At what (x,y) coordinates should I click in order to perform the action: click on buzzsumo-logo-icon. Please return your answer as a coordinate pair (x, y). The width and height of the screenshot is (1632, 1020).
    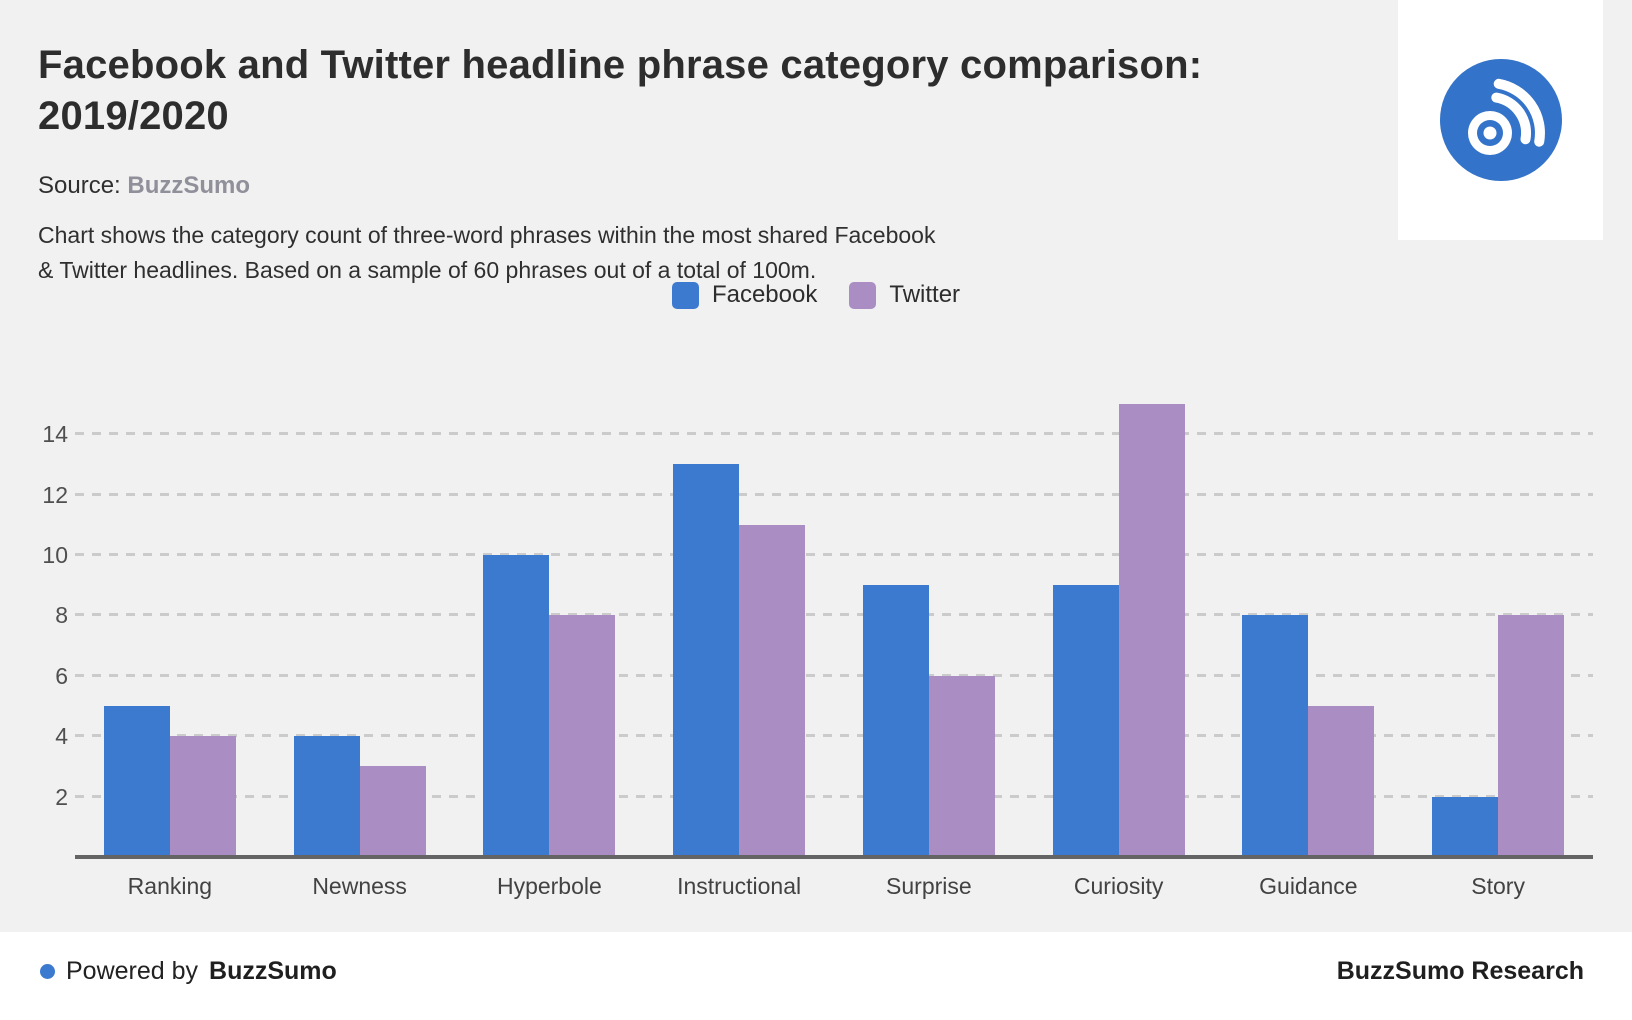
    Looking at the image, I should click on (1500, 120).